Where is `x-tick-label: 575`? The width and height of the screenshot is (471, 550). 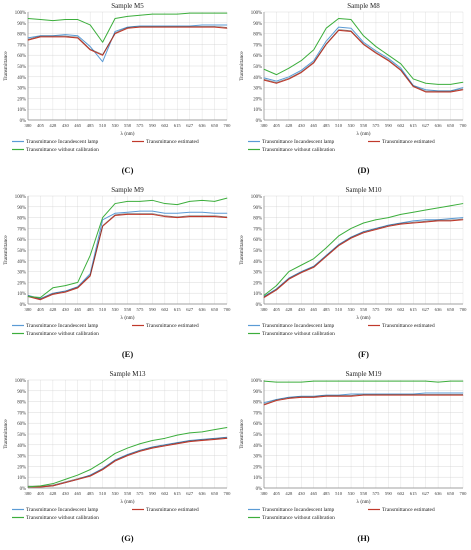 x-tick-label: 575 is located at coordinates (376, 125).